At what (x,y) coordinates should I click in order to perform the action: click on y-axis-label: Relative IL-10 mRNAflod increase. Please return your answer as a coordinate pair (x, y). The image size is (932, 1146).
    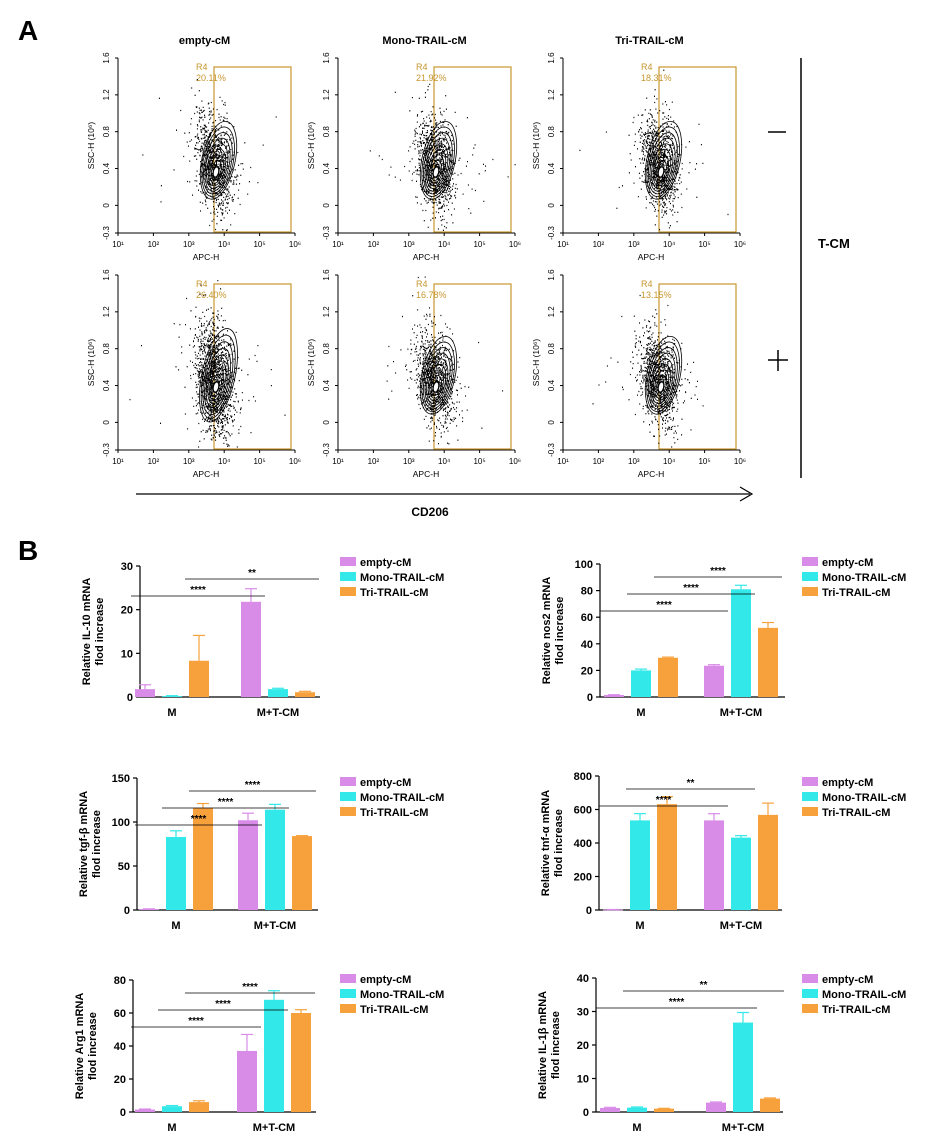
    Looking at the image, I should click on (93, 632).